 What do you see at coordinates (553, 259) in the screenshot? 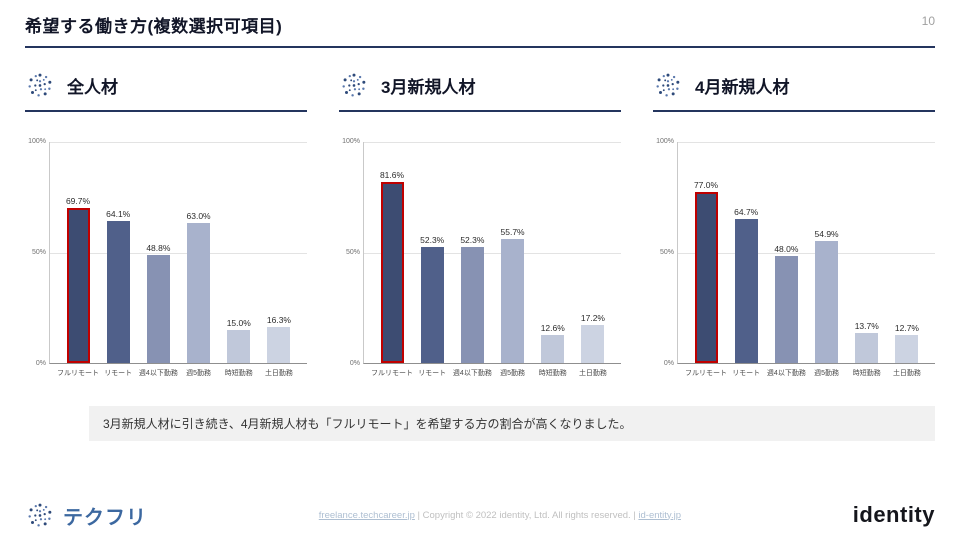
I see `bar-group: 12.6% 時短勤務` at bounding box center [553, 259].